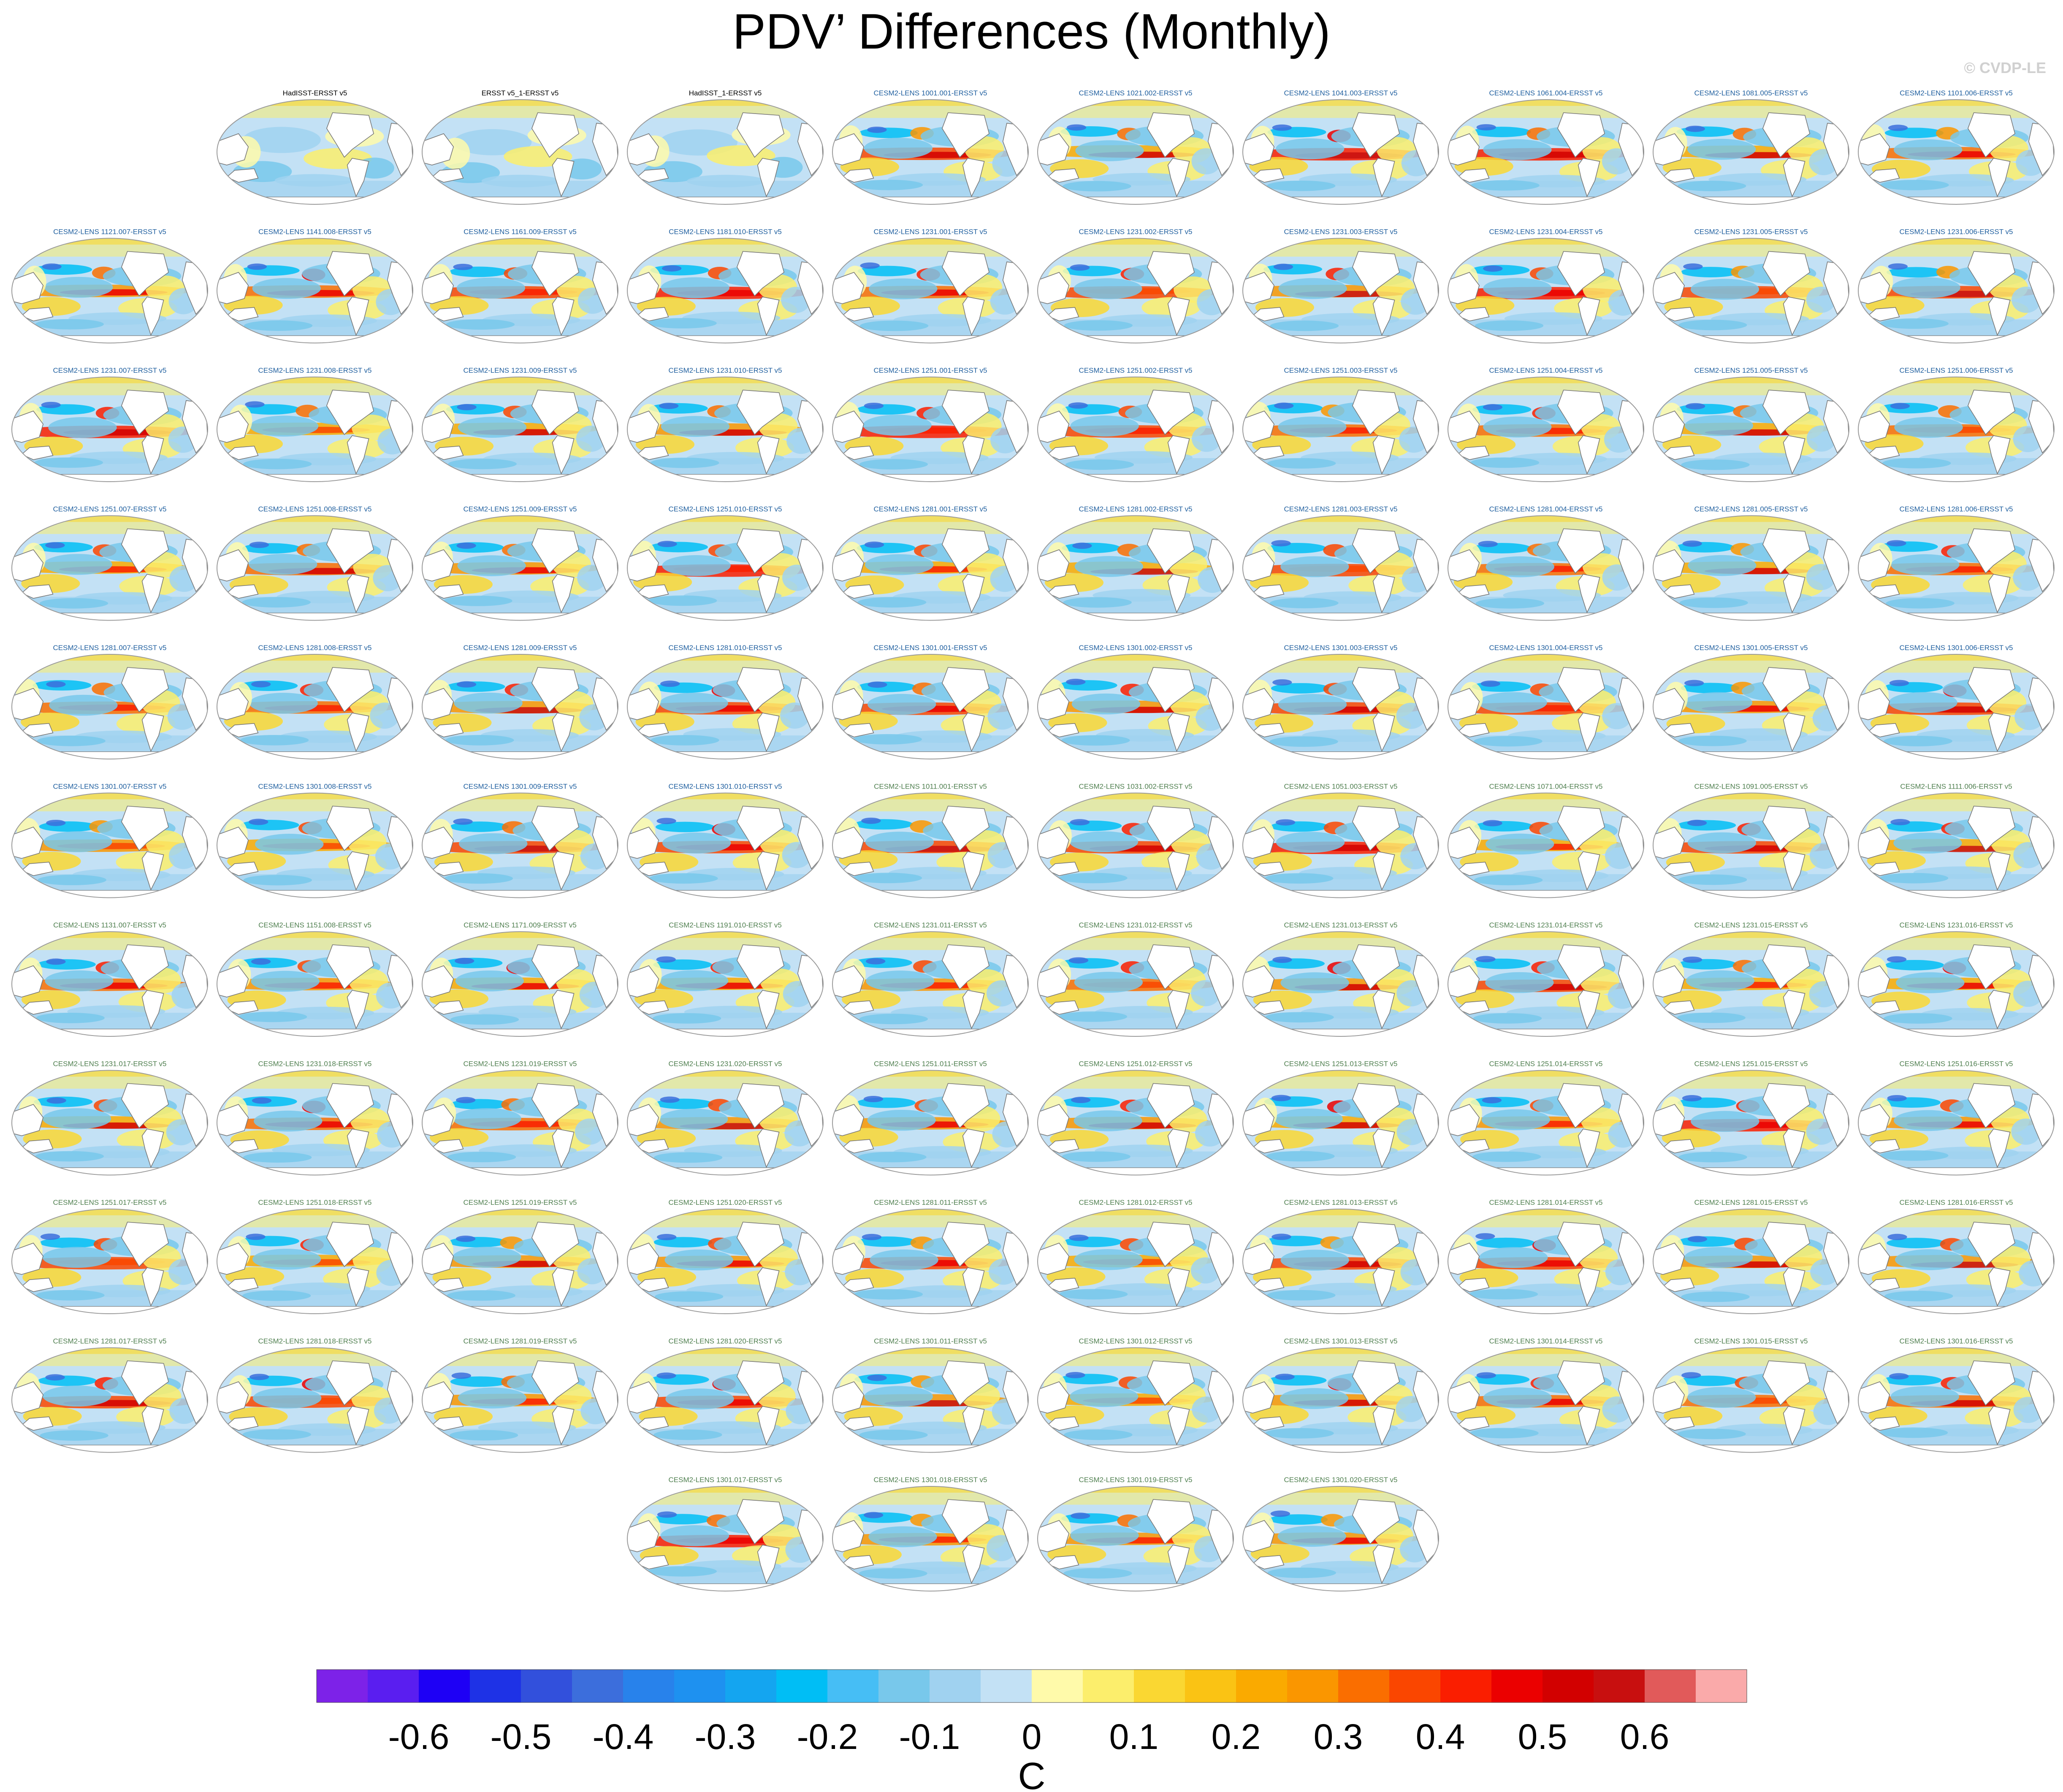 This screenshot has height=1792, width=2063. What do you see at coordinates (1546, 925) in the screenshot?
I see `panel-title: CESM2-LENS 1231.014-ERSST v5` at bounding box center [1546, 925].